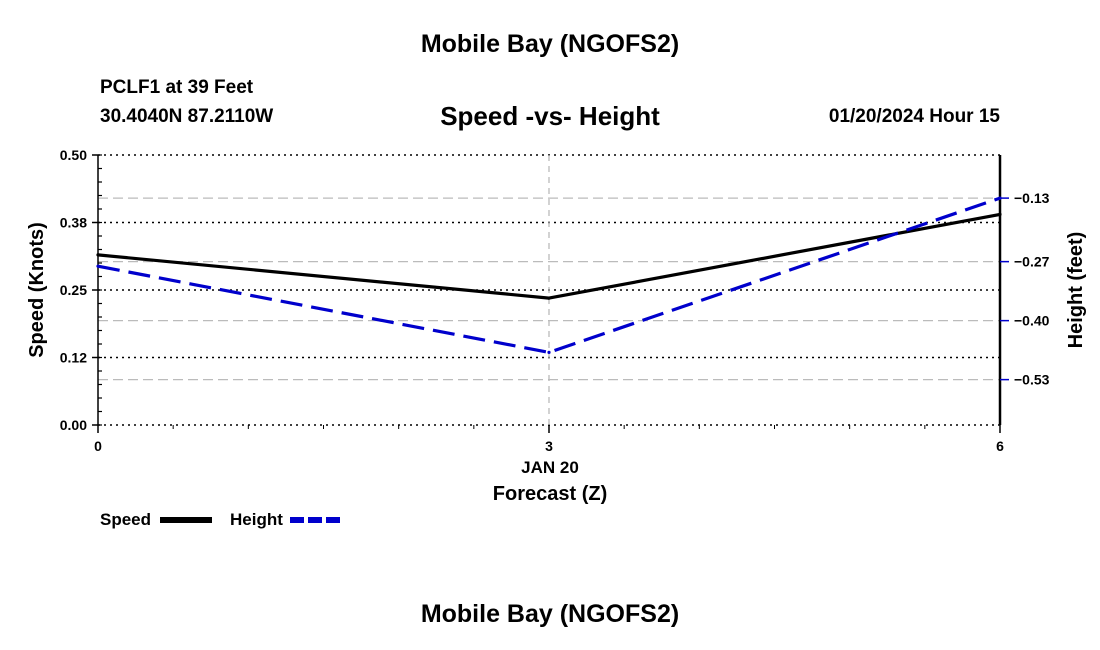  Describe the element at coordinates (1032, 262) in the screenshot. I see `y2-tick-label: −0.27` at that location.